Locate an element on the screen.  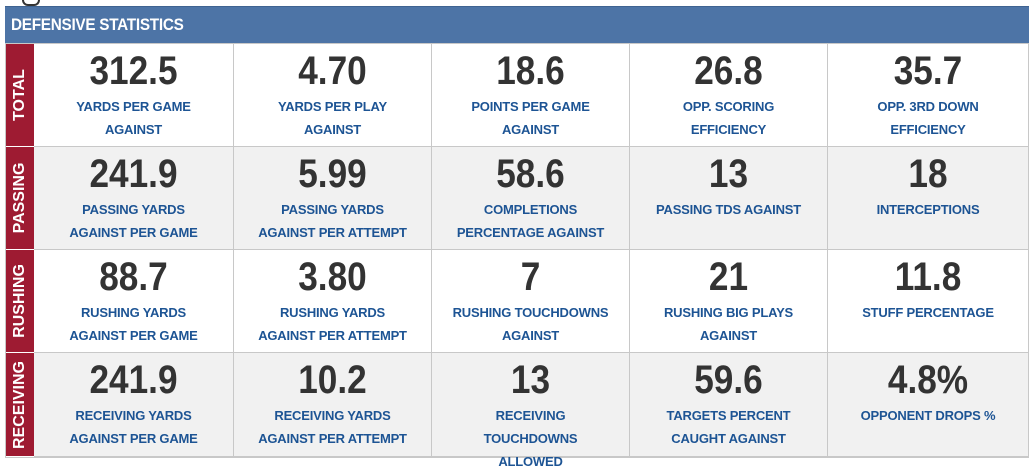
stat-value: 59.6 is located at coordinates (728, 380).